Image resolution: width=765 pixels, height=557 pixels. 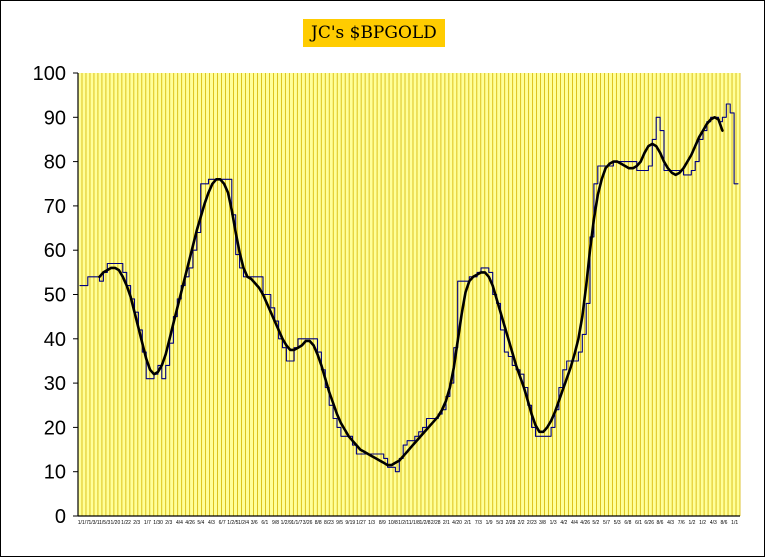 I want to click on x-tick-label: 9/8, so click(x=275, y=523).